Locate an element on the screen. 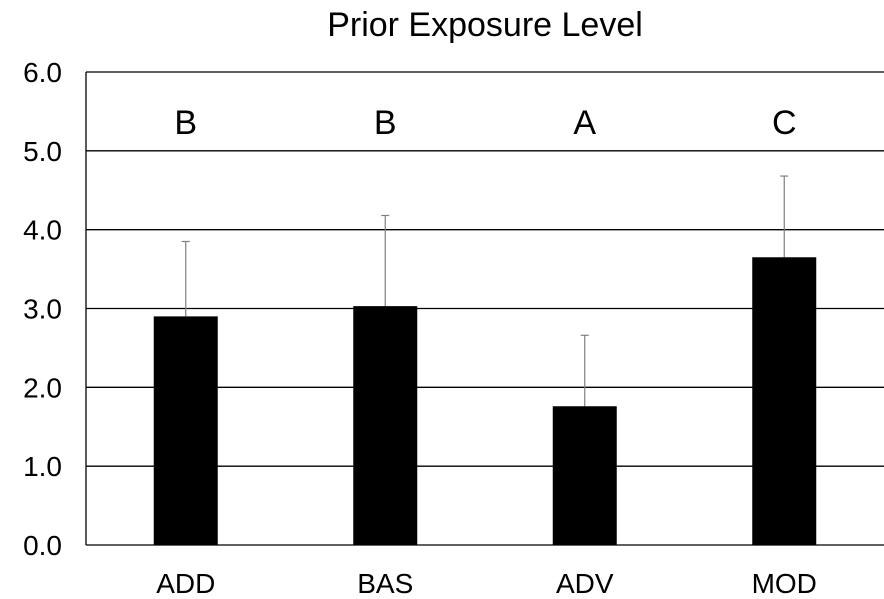  x-category-label-adv: ADV is located at coordinates (585, 583).